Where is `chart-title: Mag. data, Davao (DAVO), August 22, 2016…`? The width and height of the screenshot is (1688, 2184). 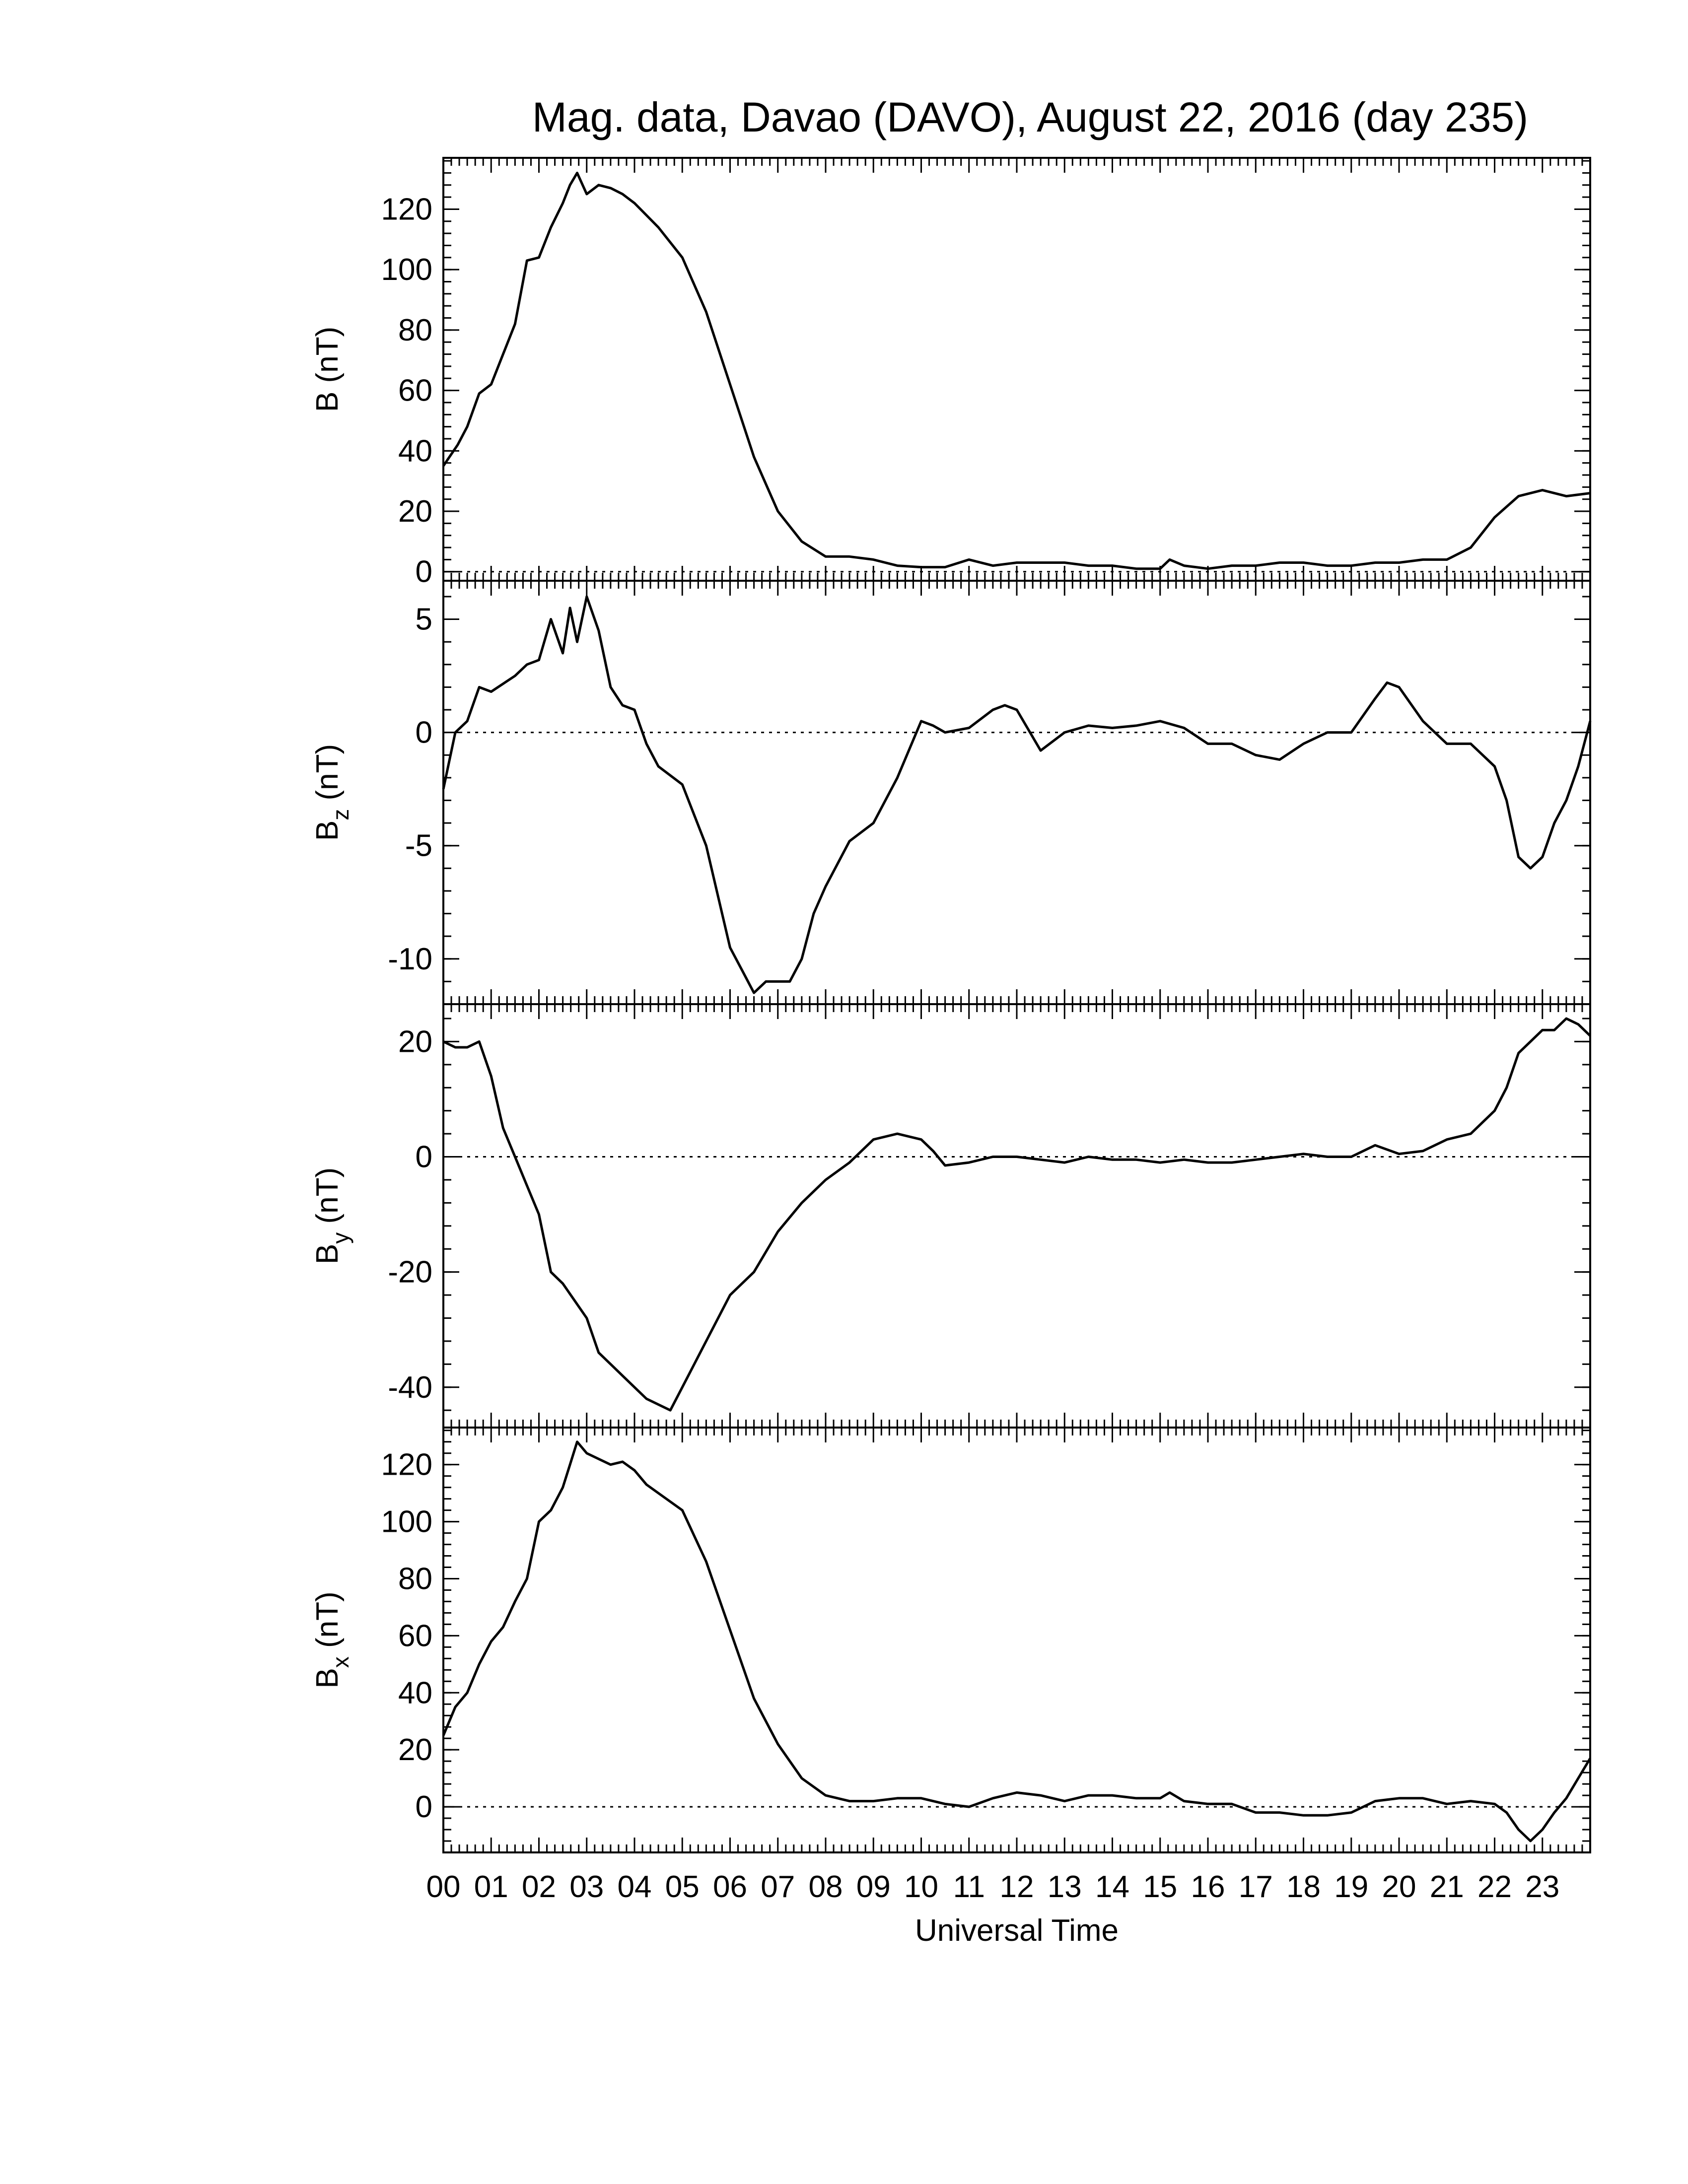 chart-title: Mag. data, Davao (DAVO), August 22, 2016… is located at coordinates (1030, 117).